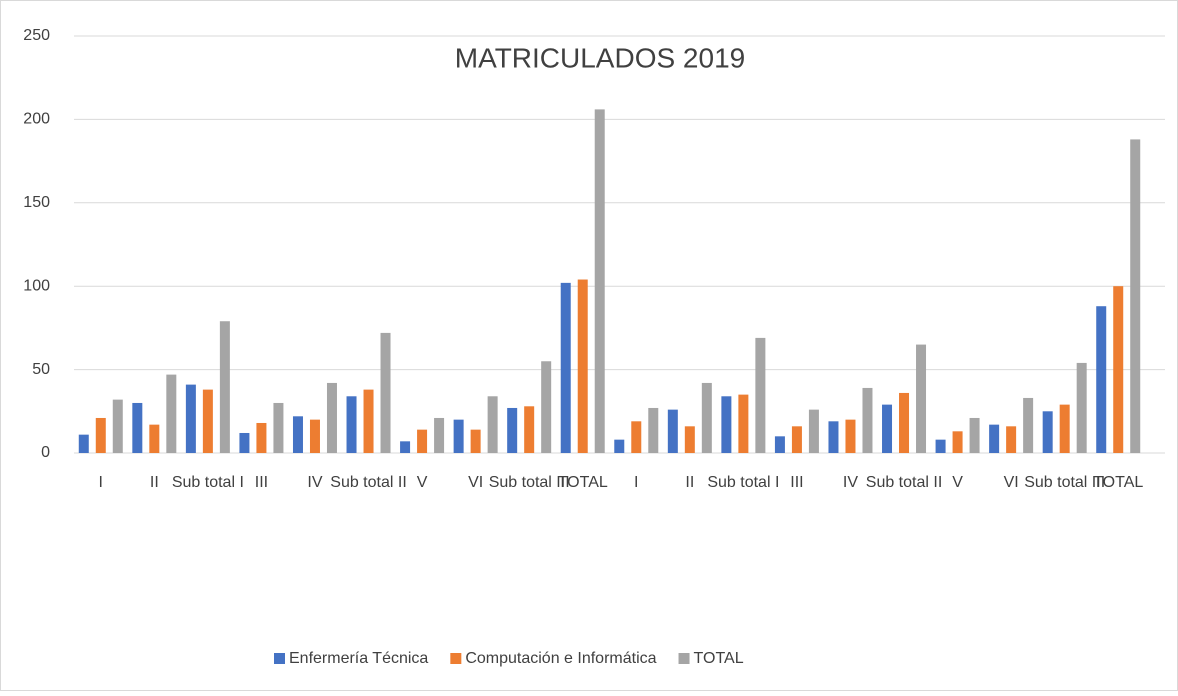 The width and height of the screenshot is (1178, 696). I want to click on y-tick-label: 50, so click(41, 369).